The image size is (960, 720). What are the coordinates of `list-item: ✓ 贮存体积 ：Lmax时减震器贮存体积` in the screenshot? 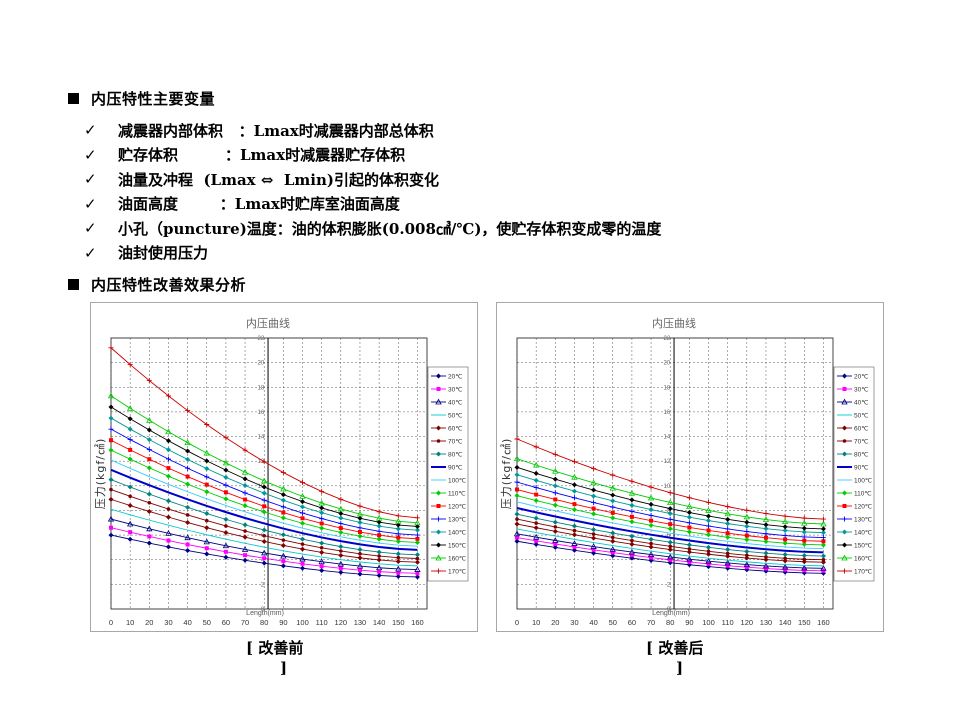 It's located at (372, 155).